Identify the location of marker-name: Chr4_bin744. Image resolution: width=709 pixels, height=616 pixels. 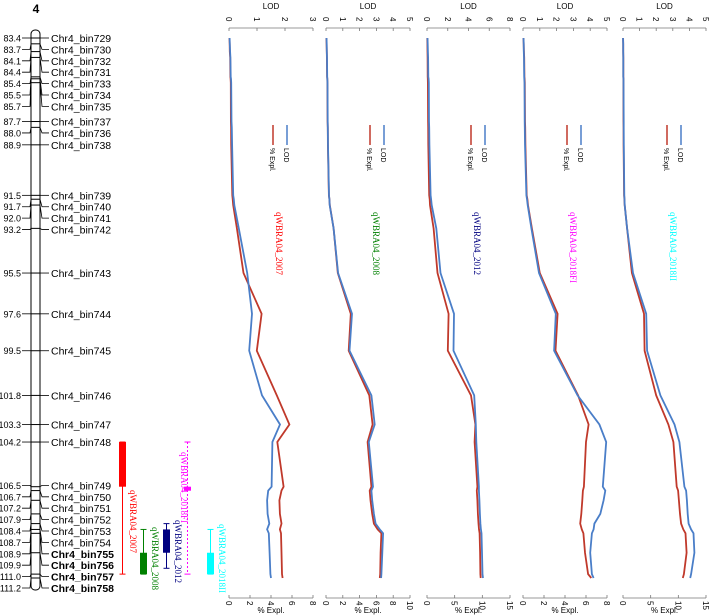
(81, 315).